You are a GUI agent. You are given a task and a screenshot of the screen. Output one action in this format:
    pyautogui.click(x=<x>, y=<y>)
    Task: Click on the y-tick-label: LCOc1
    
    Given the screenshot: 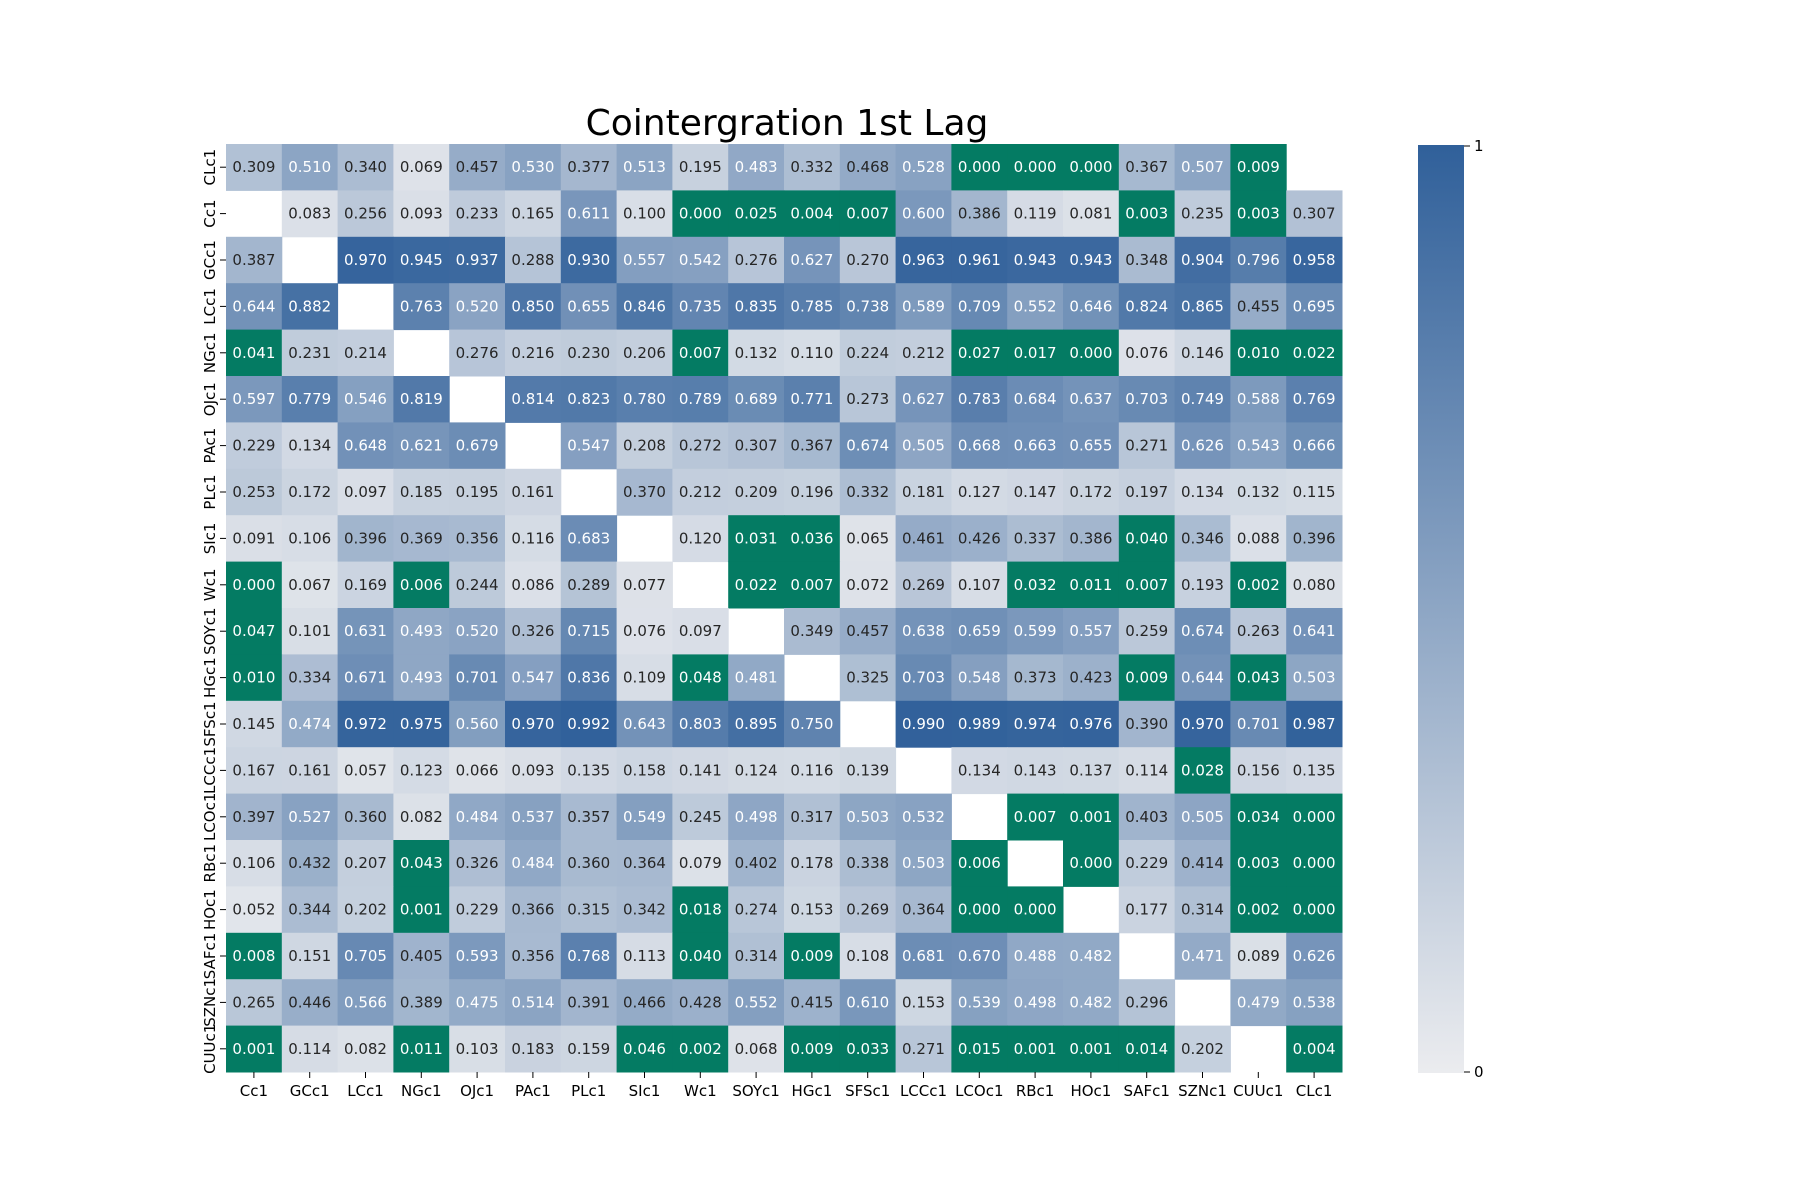 What is the action you would take?
    pyautogui.click(x=210, y=817)
    